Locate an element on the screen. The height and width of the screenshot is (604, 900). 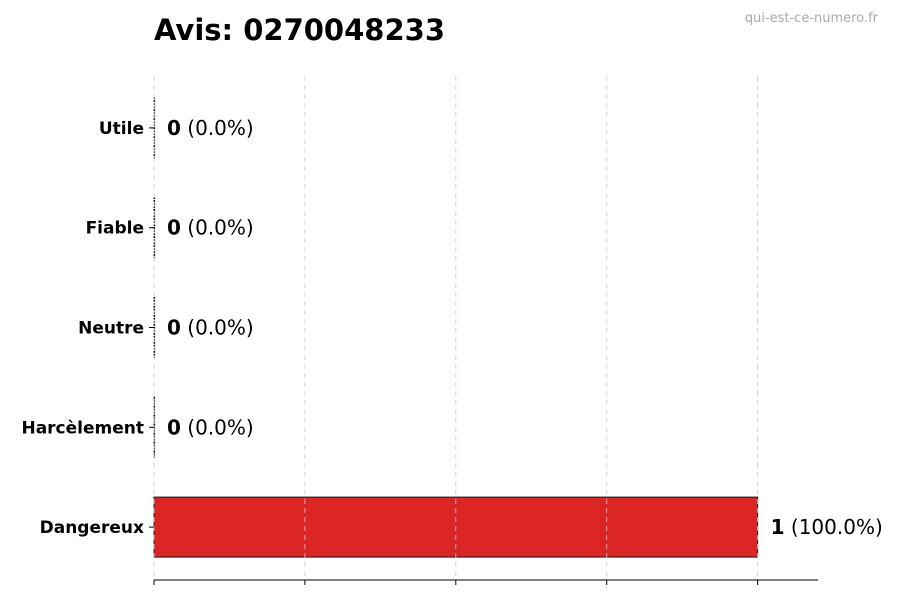
category-label: Harcèlement is located at coordinates (82, 428).